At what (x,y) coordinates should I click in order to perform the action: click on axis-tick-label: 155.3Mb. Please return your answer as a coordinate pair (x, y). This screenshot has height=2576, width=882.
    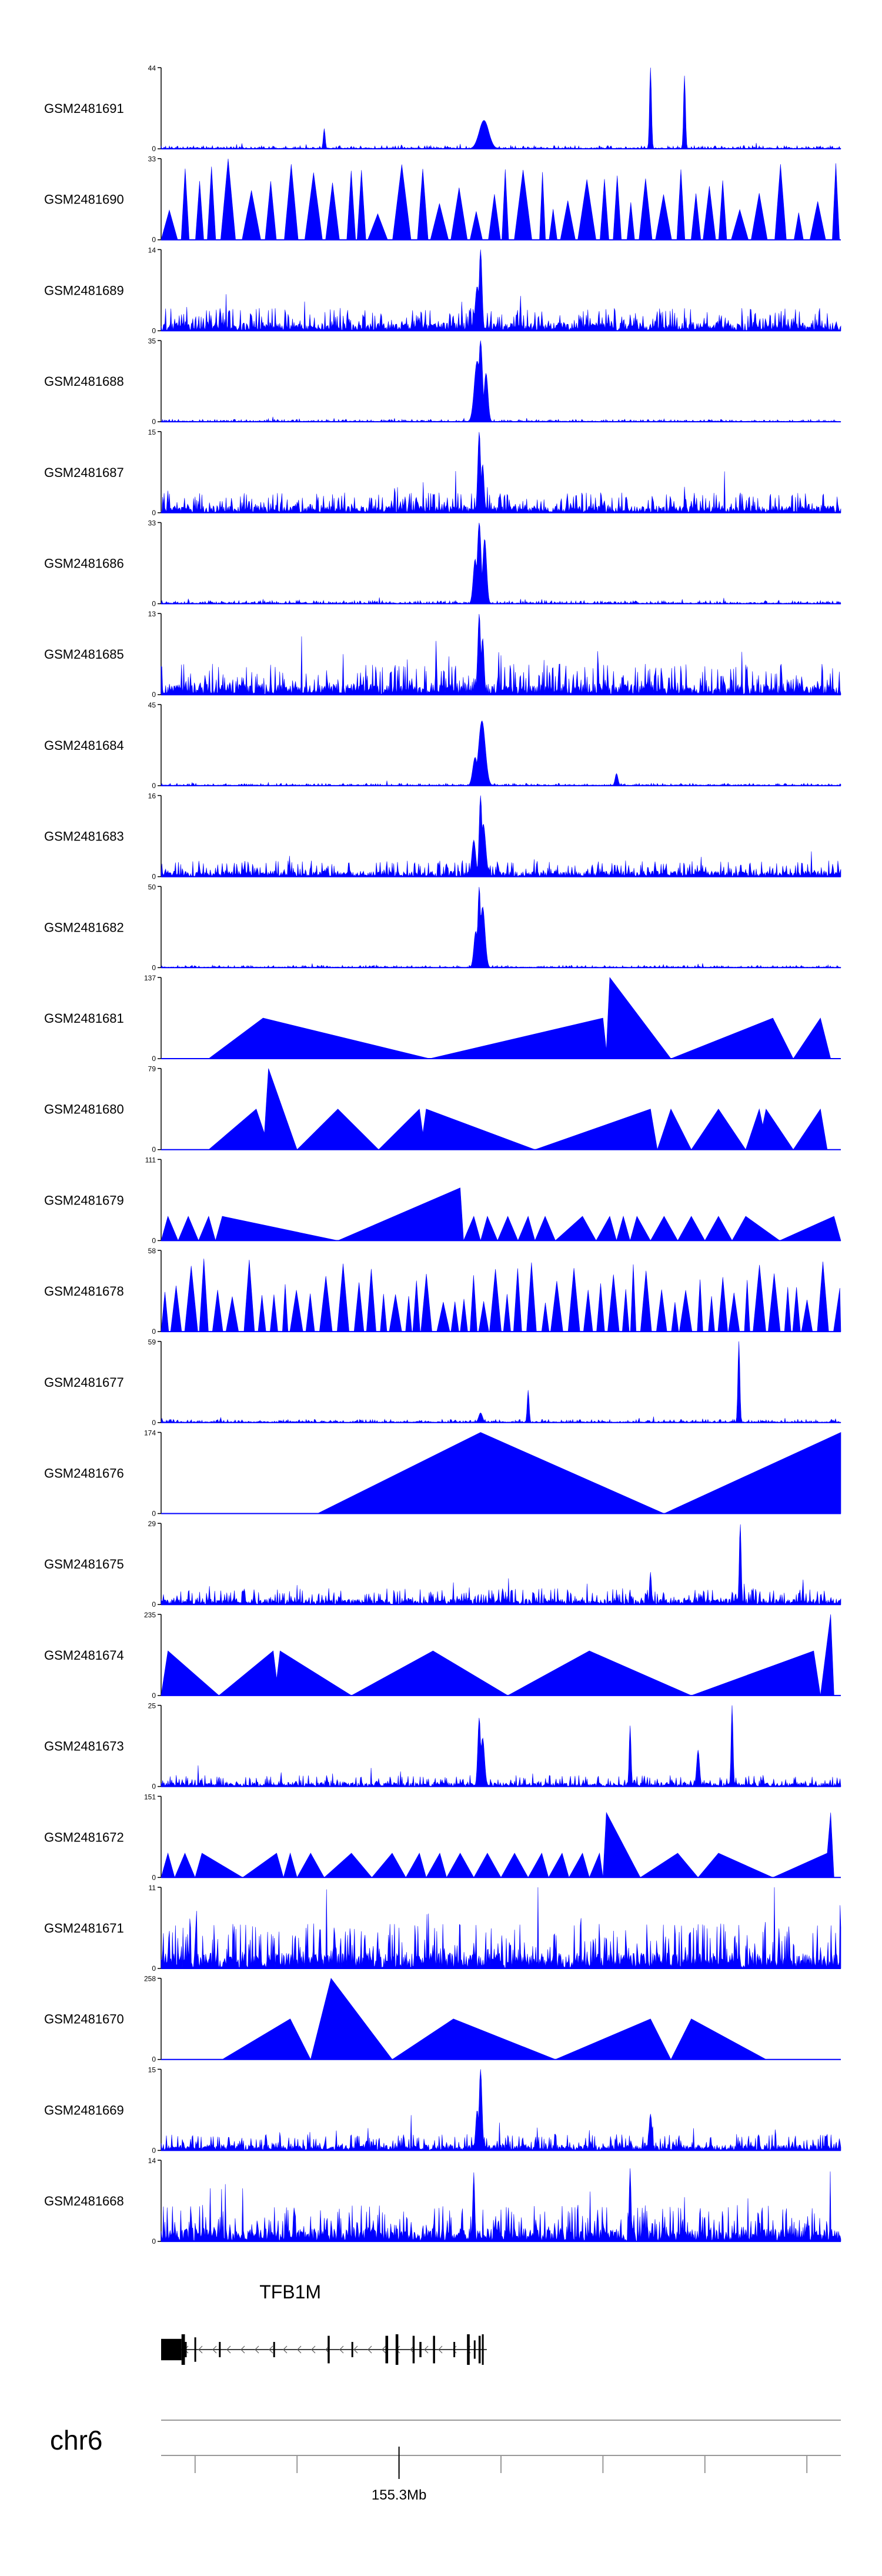
    Looking at the image, I should click on (399, 2495).